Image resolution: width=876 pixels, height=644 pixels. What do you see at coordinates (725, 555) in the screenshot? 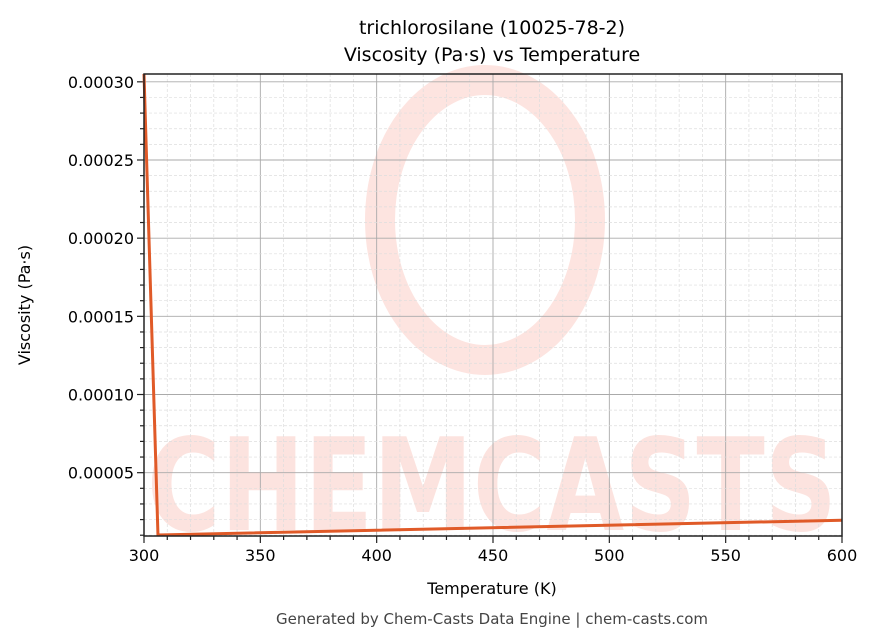
I see `x-tick-label: 550` at bounding box center [725, 555].